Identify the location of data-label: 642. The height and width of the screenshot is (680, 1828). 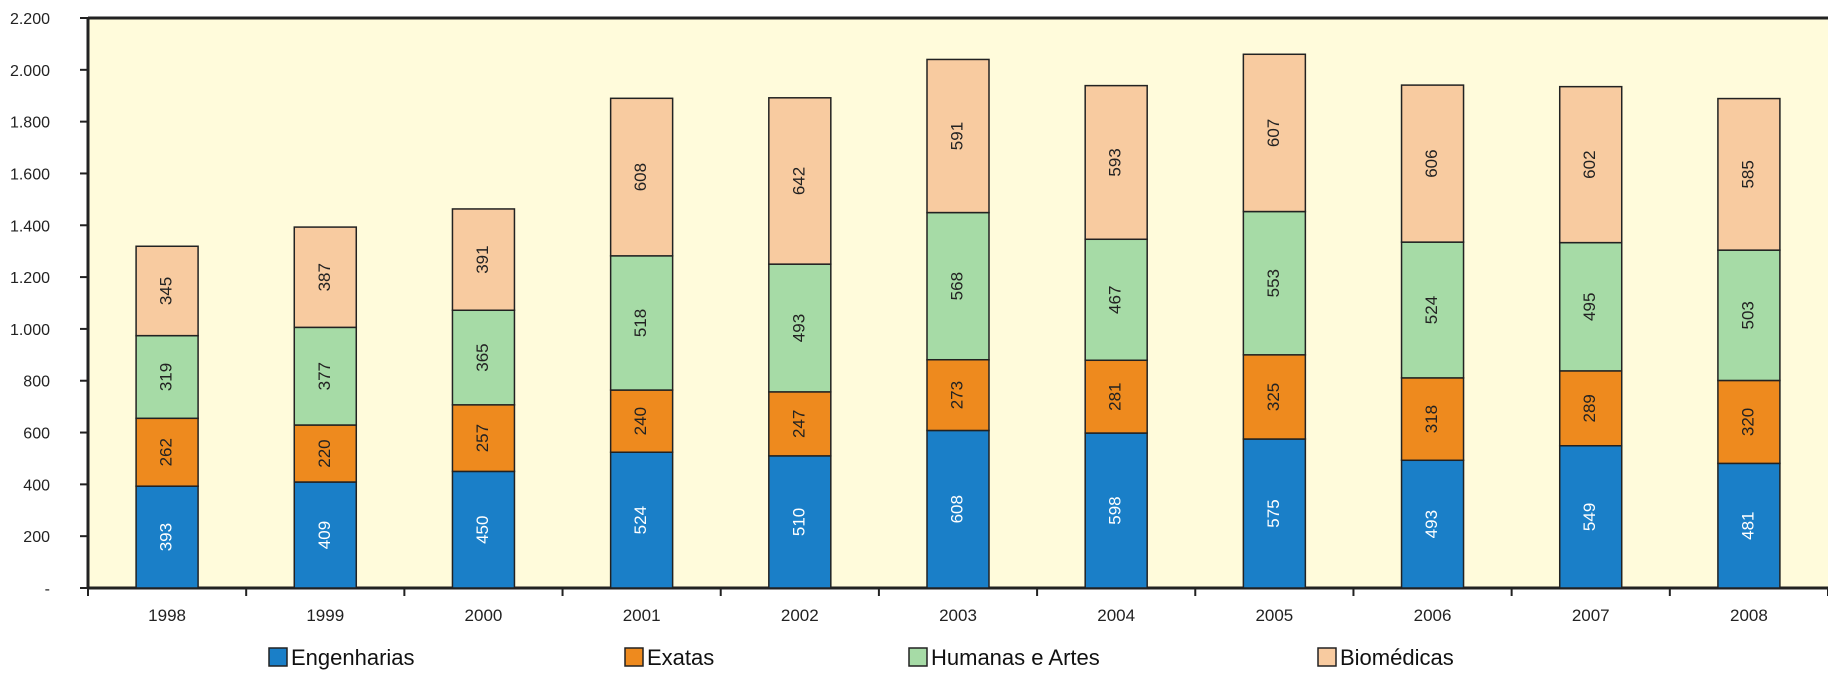
(798, 181).